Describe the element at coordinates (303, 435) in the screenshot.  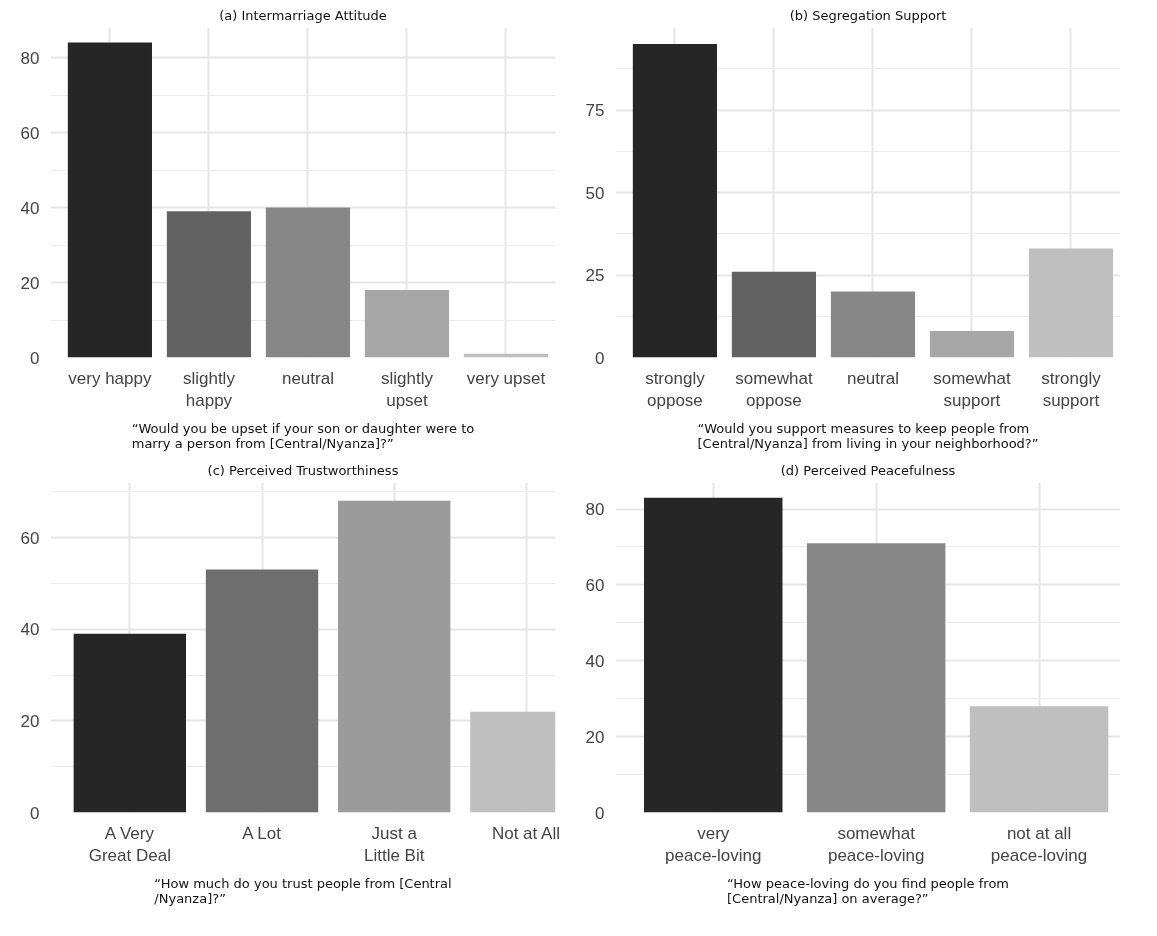
I see `text: “Would you be upset if your son or daughter were to marry a person from [Central/Nyanza]?”` at that location.